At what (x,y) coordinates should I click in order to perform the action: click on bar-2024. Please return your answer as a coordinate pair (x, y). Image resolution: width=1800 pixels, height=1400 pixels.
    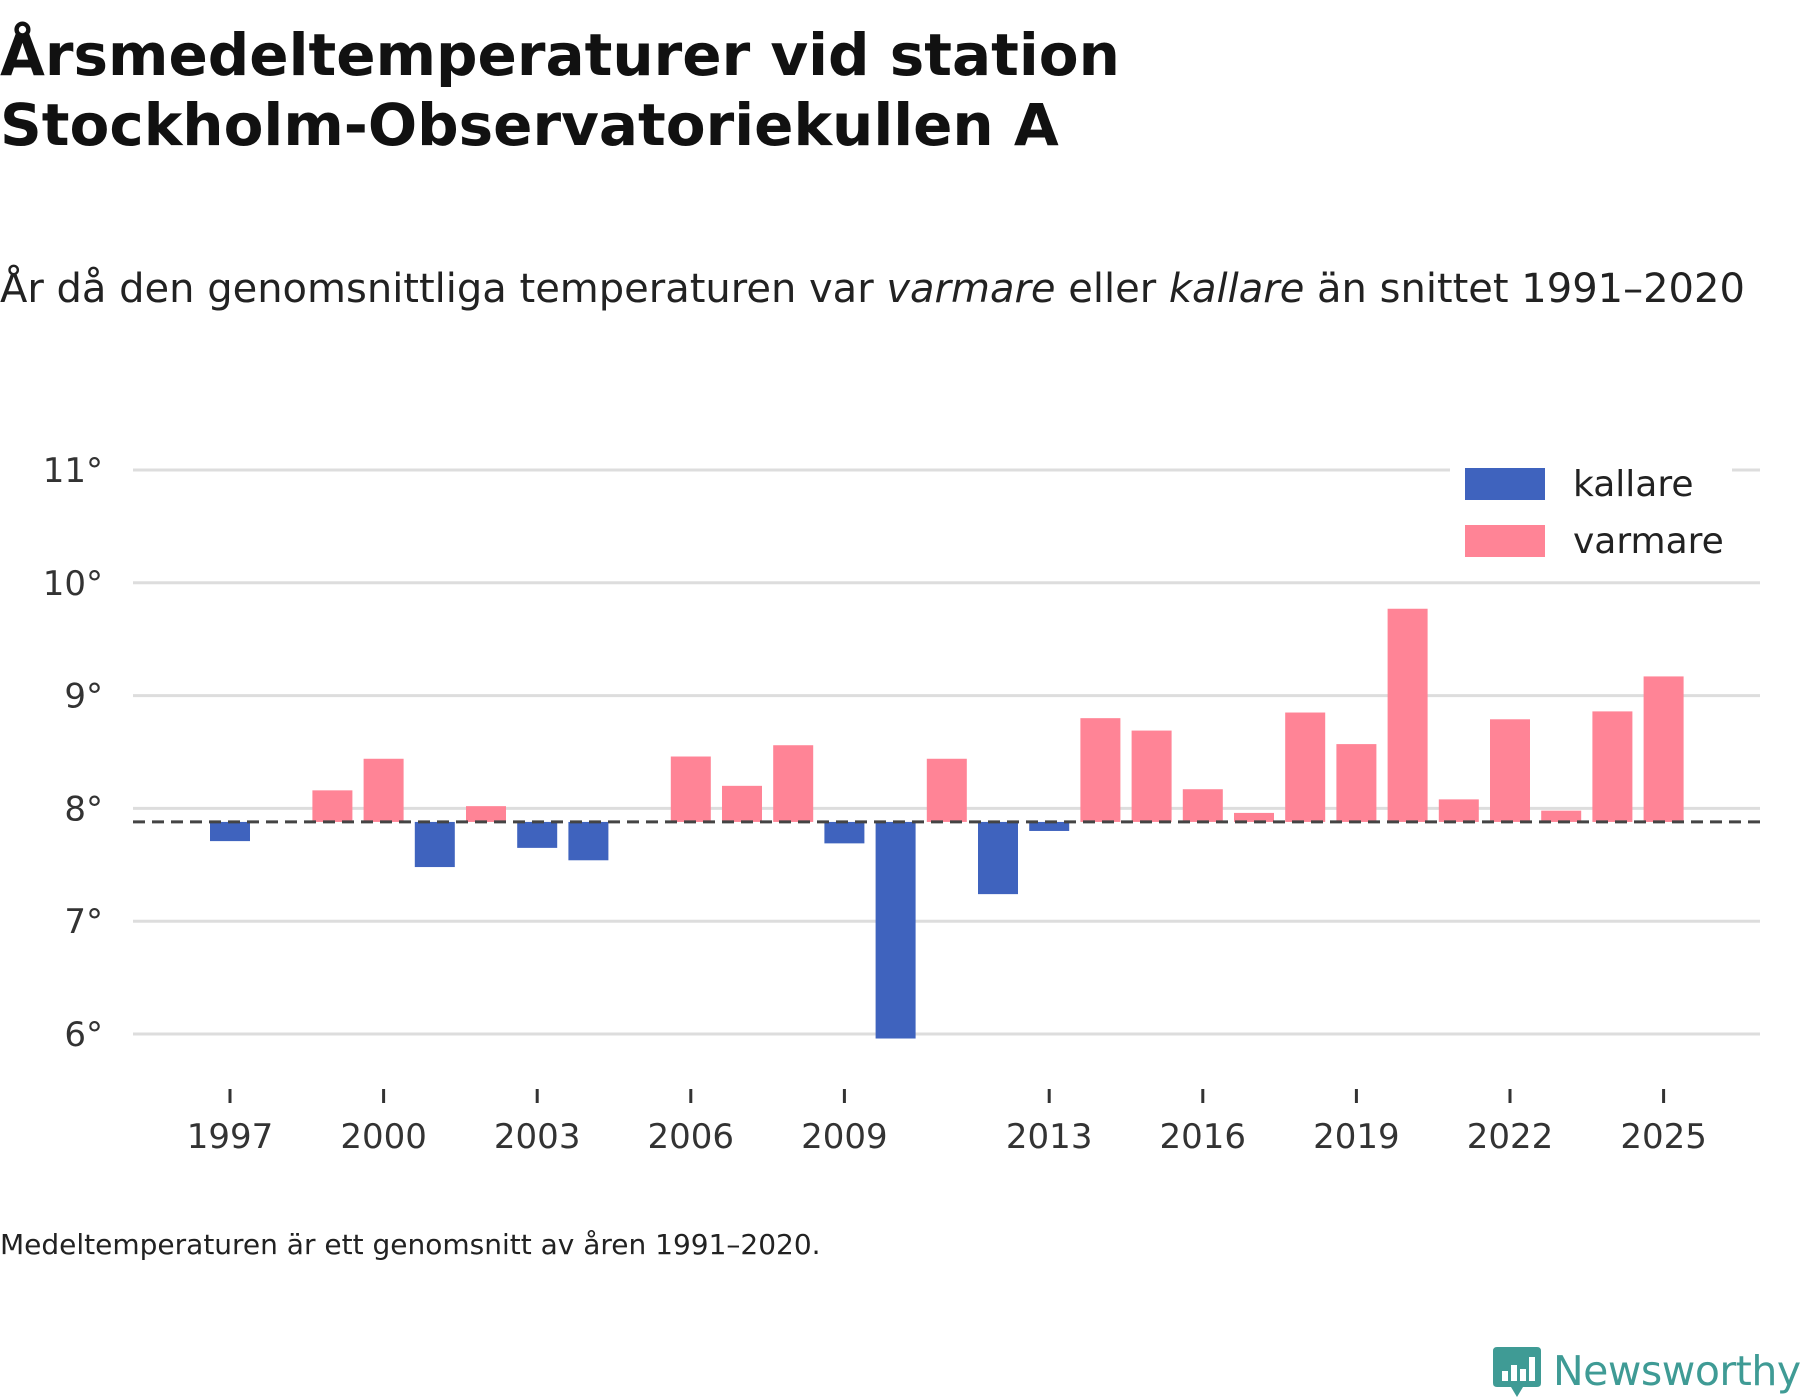
    Looking at the image, I should click on (1612, 766).